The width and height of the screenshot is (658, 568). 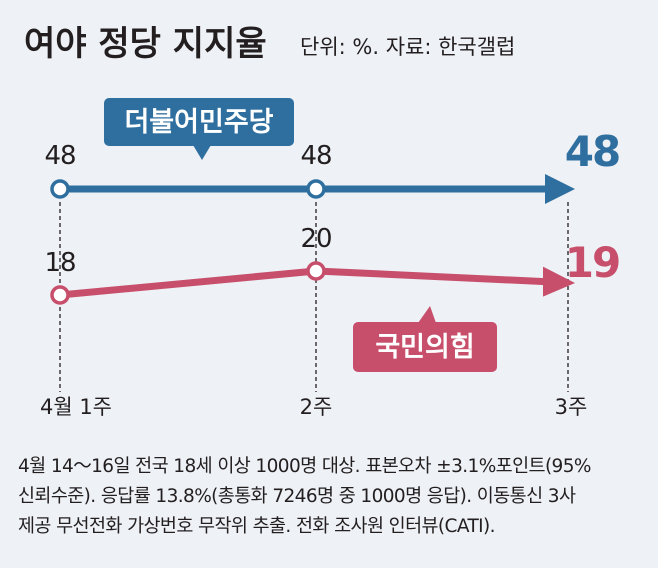 I want to click on legend-box-ppp, so click(x=425, y=347).